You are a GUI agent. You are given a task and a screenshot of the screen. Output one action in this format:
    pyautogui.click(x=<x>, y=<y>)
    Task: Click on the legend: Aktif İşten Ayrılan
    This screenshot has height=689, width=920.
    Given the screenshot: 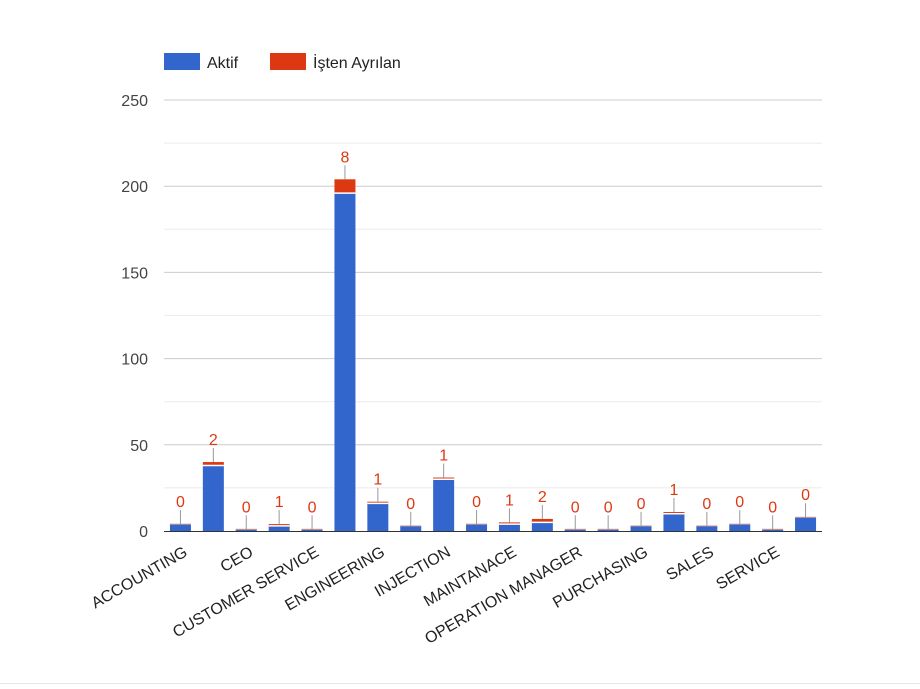 What is the action you would take?
    pyautogui.click(x=282, y=62)
    